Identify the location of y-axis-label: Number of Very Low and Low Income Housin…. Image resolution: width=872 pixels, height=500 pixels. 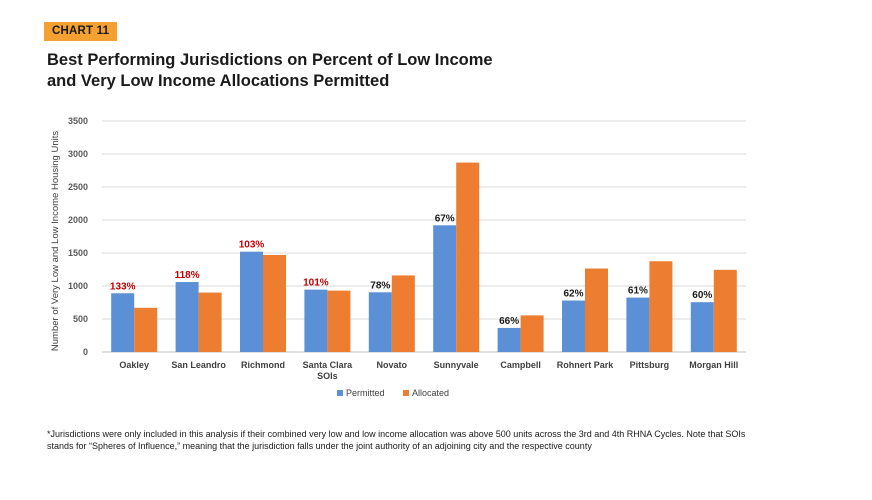
(55, 241).